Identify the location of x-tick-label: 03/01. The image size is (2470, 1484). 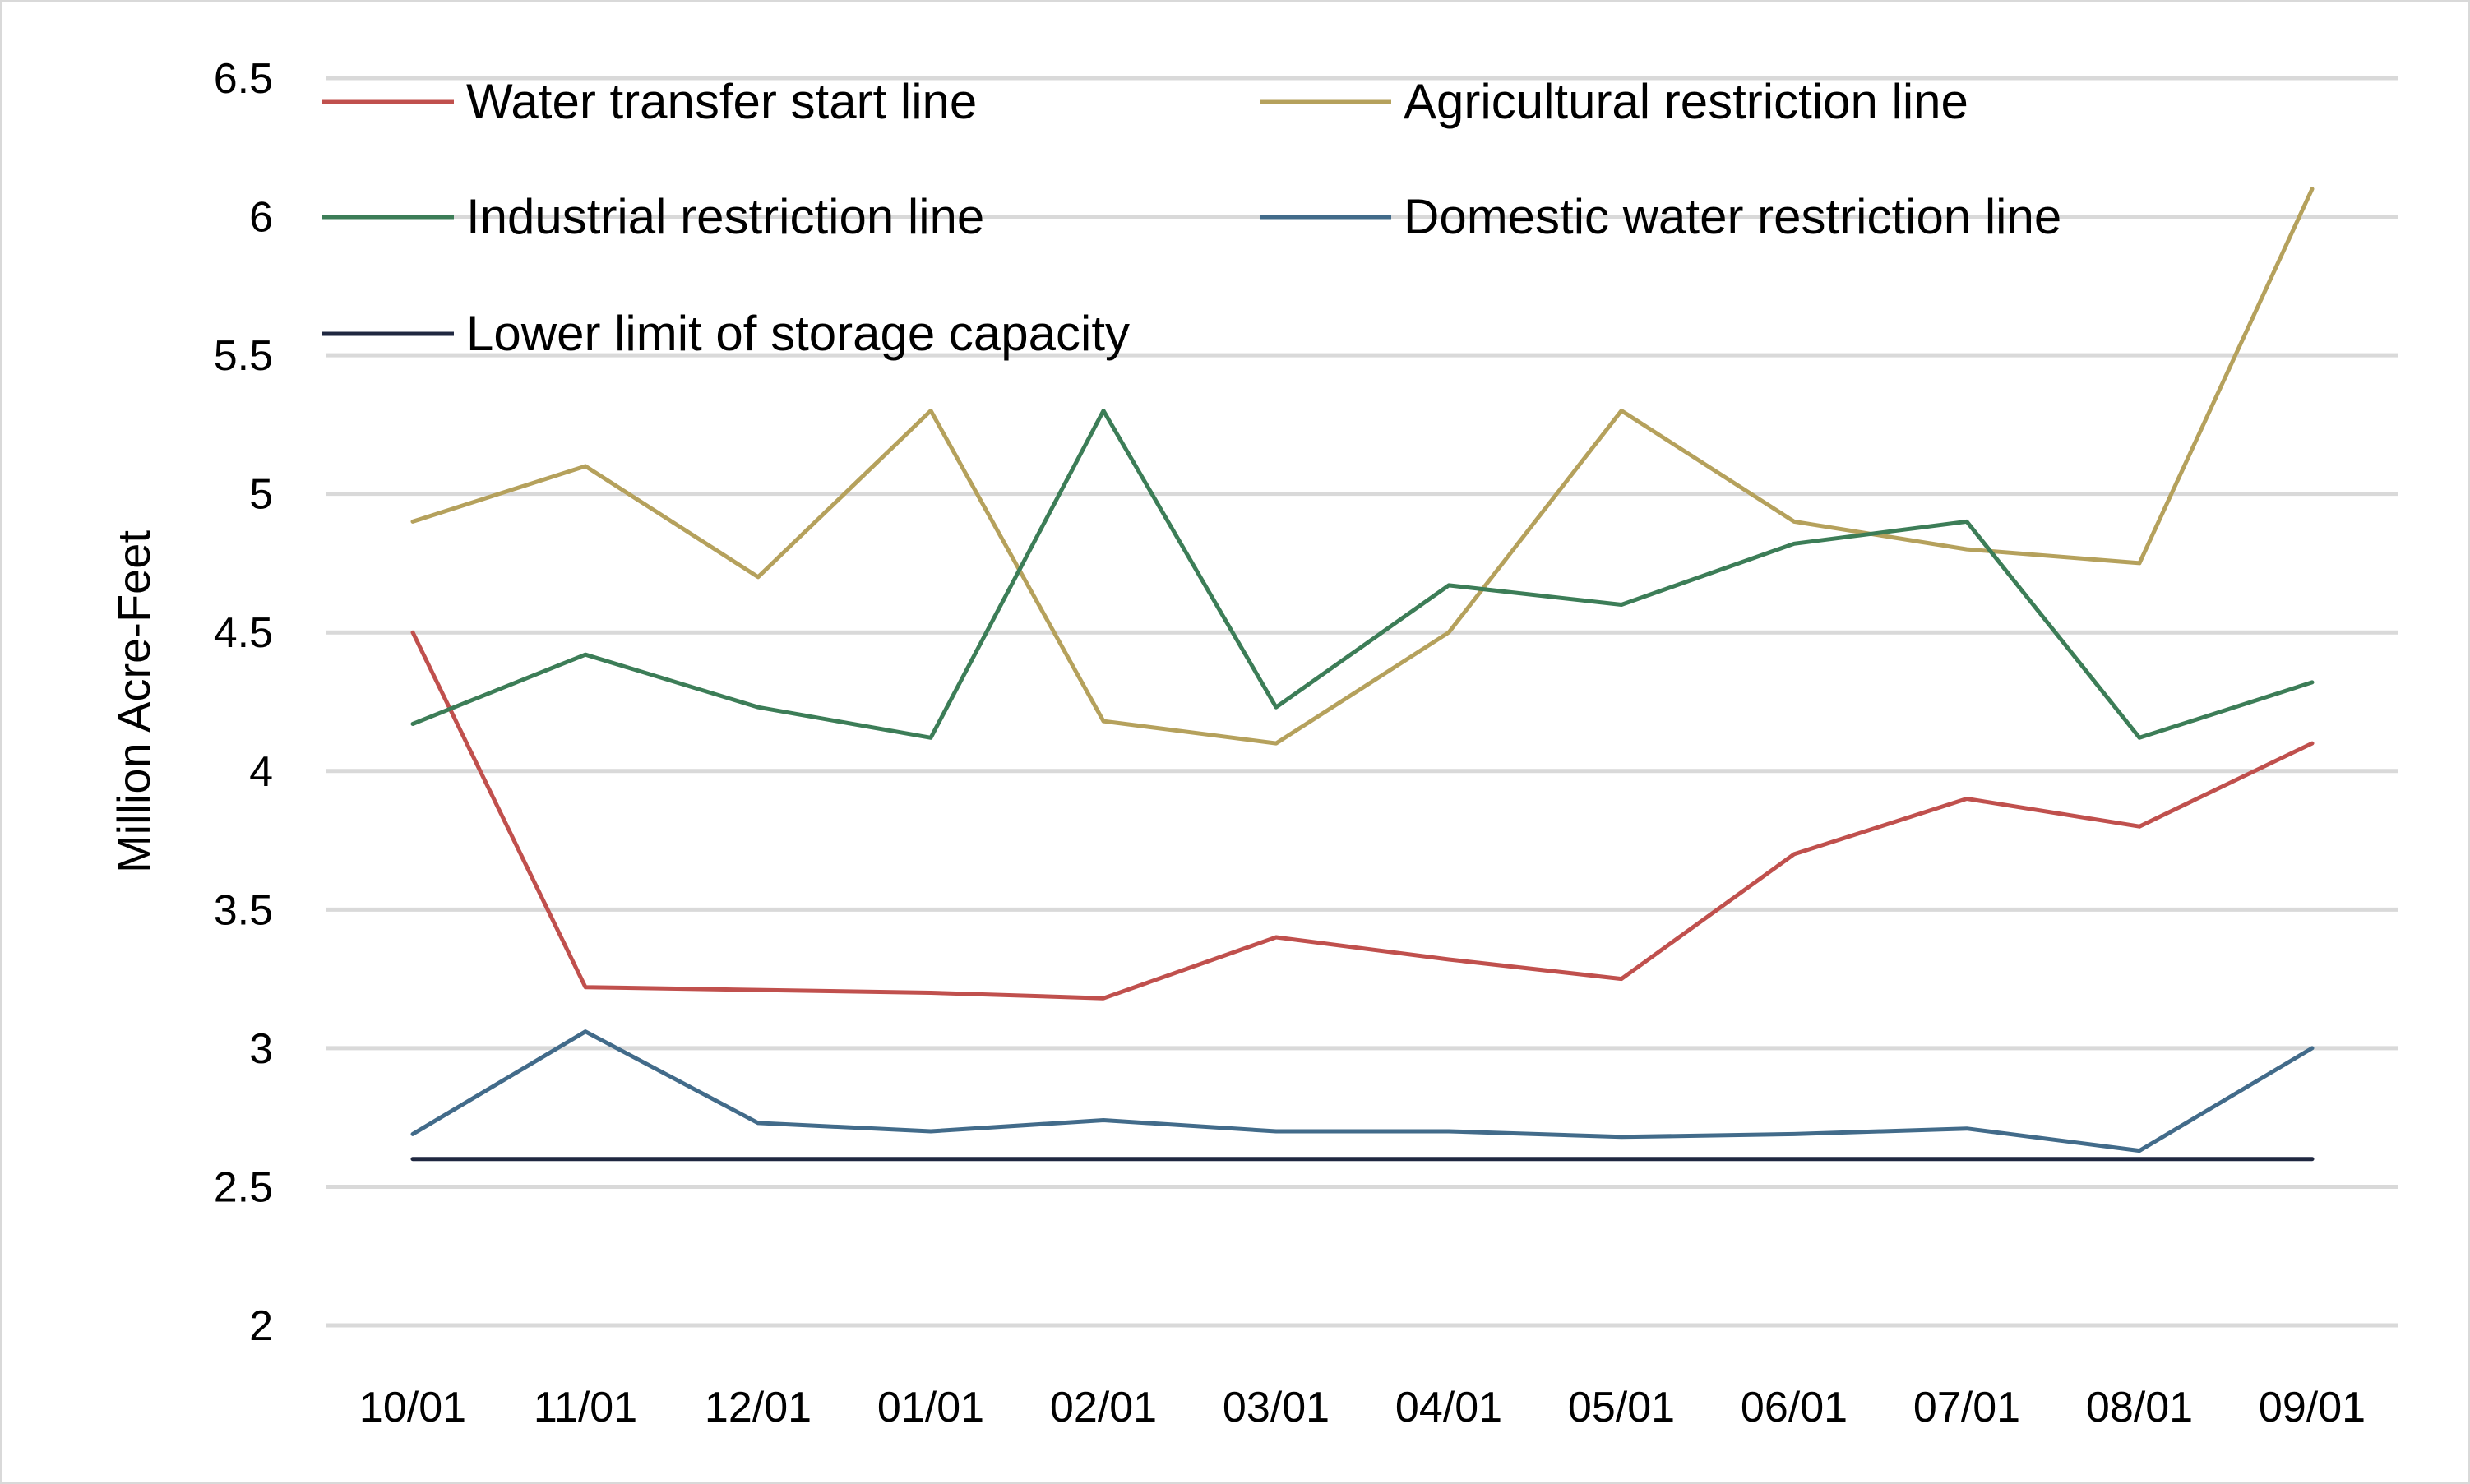
(1277, 1408).